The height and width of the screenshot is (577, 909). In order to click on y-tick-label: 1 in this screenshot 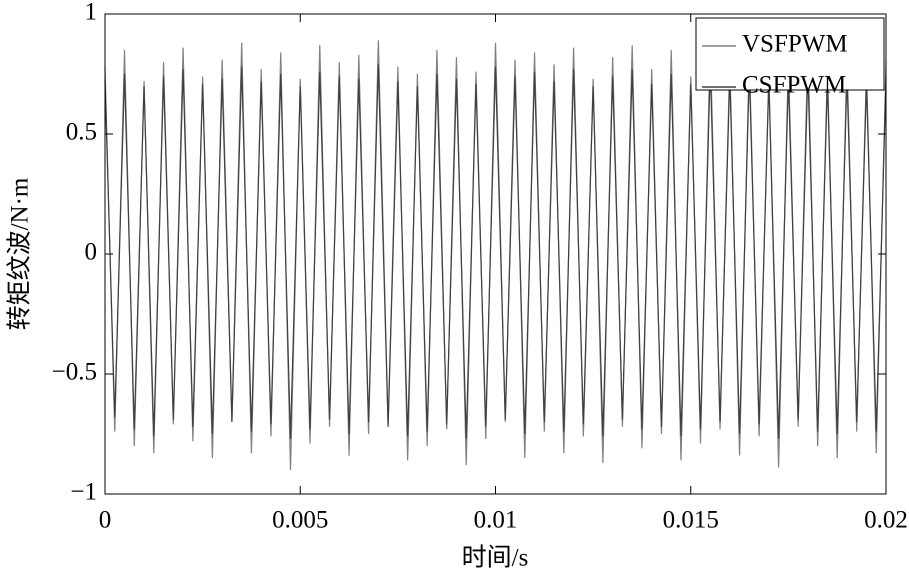, I will do `click(91, 13)`.